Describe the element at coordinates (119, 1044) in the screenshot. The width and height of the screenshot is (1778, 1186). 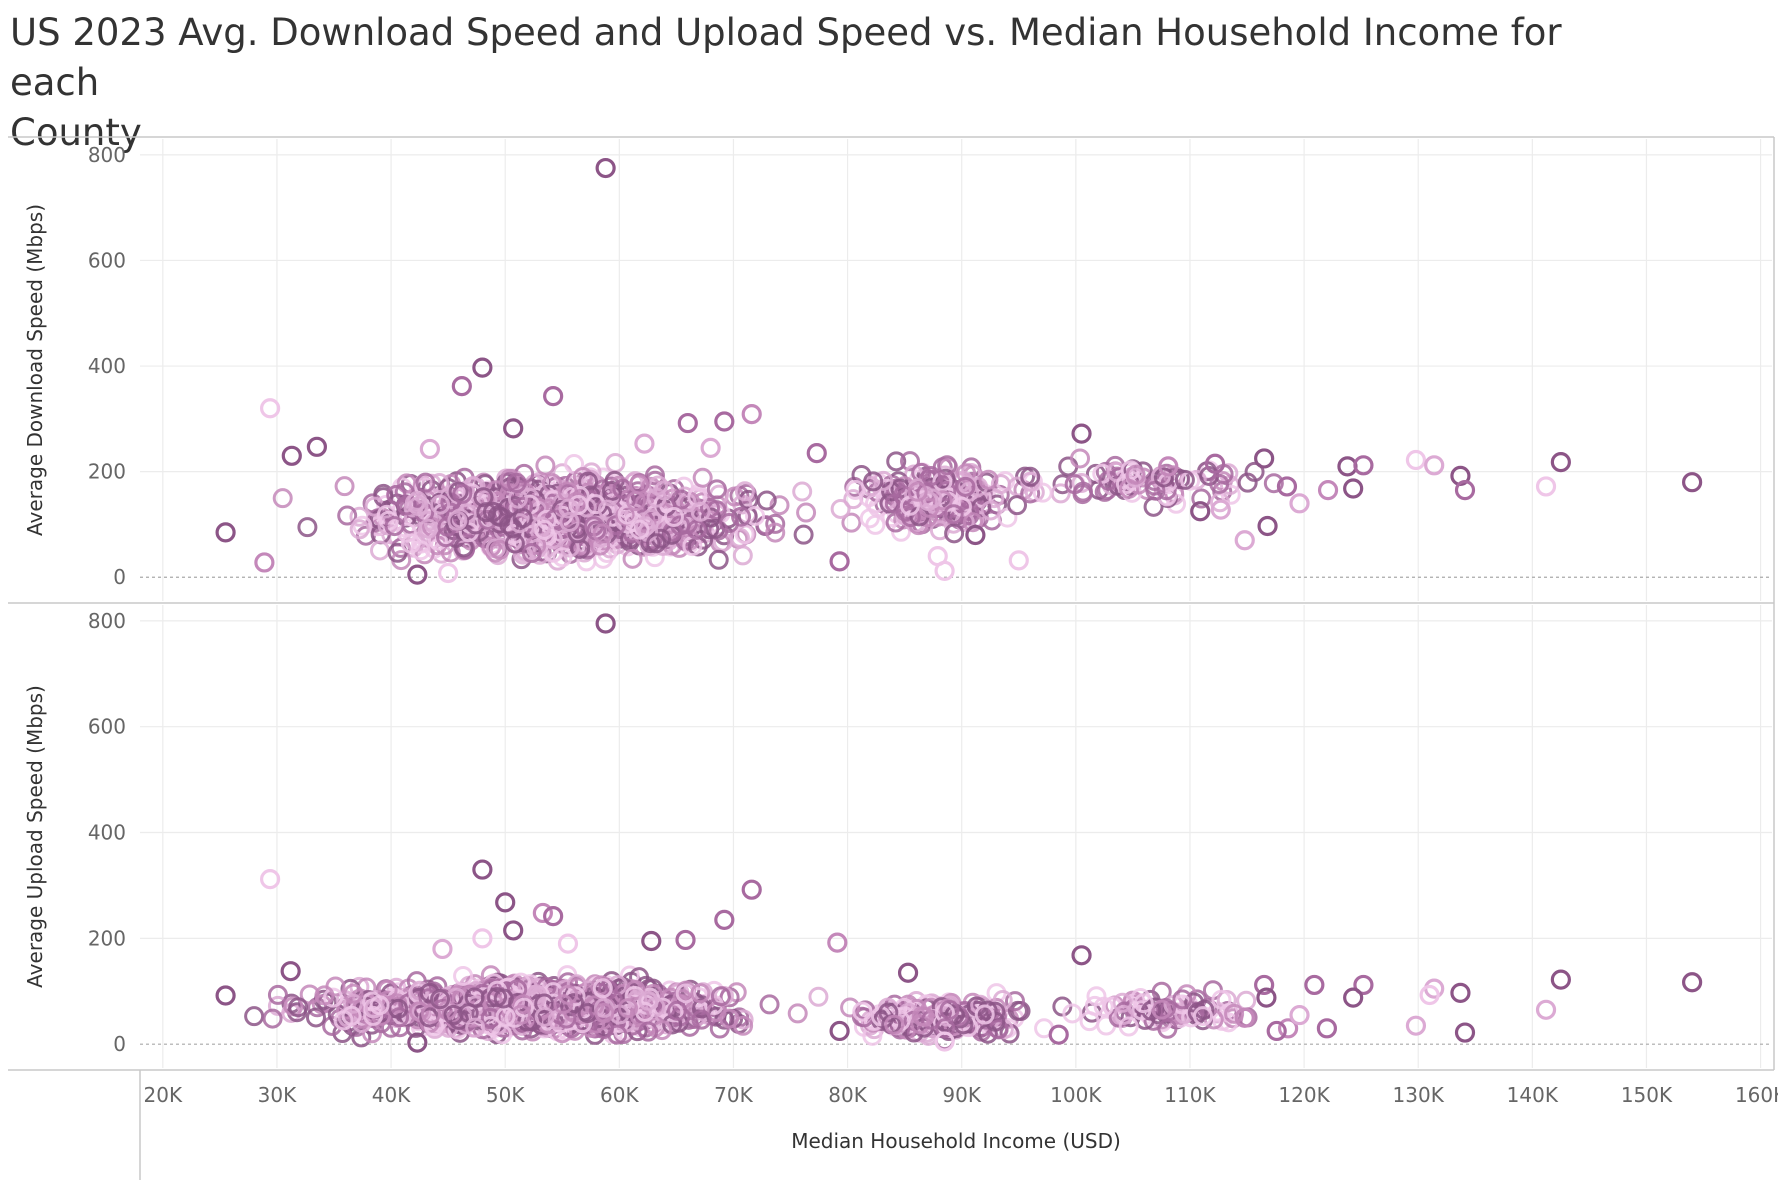
I see `y-tick-label: 0` at that location.